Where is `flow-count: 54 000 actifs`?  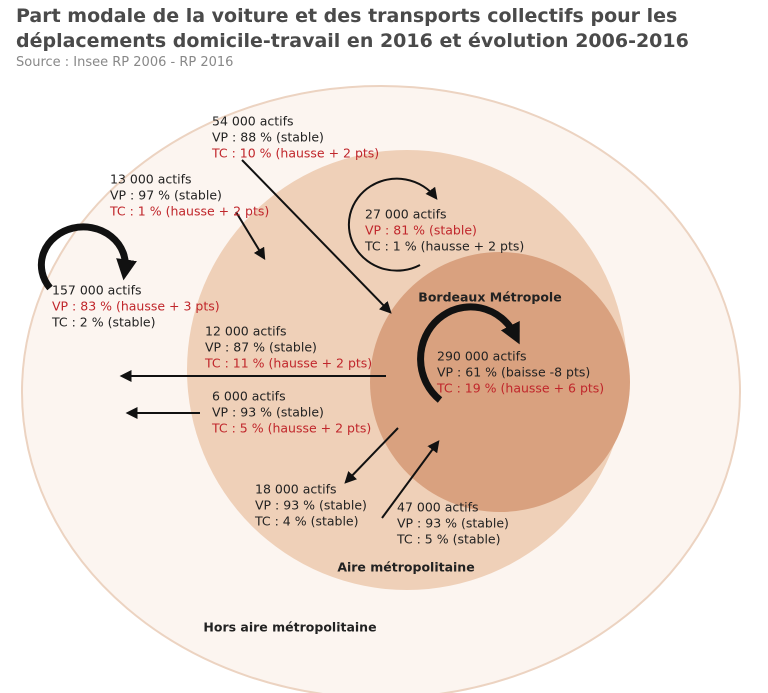 flow-count: 54 000 actifs is located at coordinates (253, 121).